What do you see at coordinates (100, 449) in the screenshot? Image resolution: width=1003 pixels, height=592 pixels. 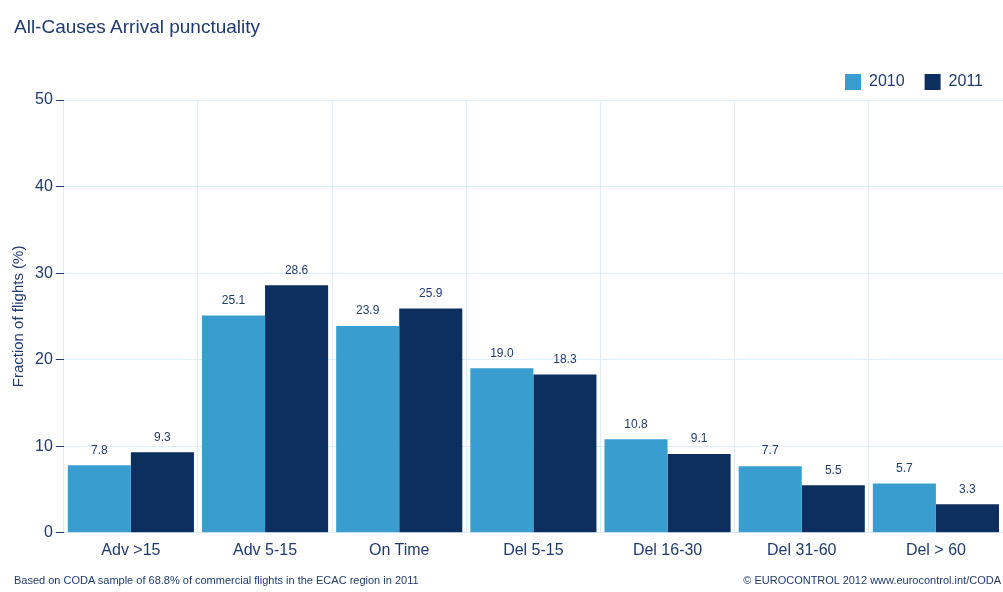 I see `data-label: 7.8` at bounding box center [100, 449].